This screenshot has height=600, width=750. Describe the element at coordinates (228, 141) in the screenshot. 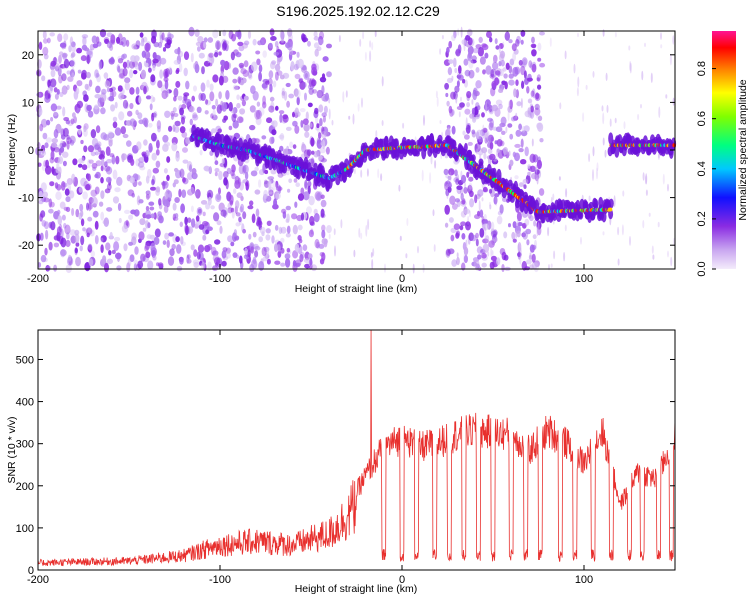

I see `signal-cell` at that location.